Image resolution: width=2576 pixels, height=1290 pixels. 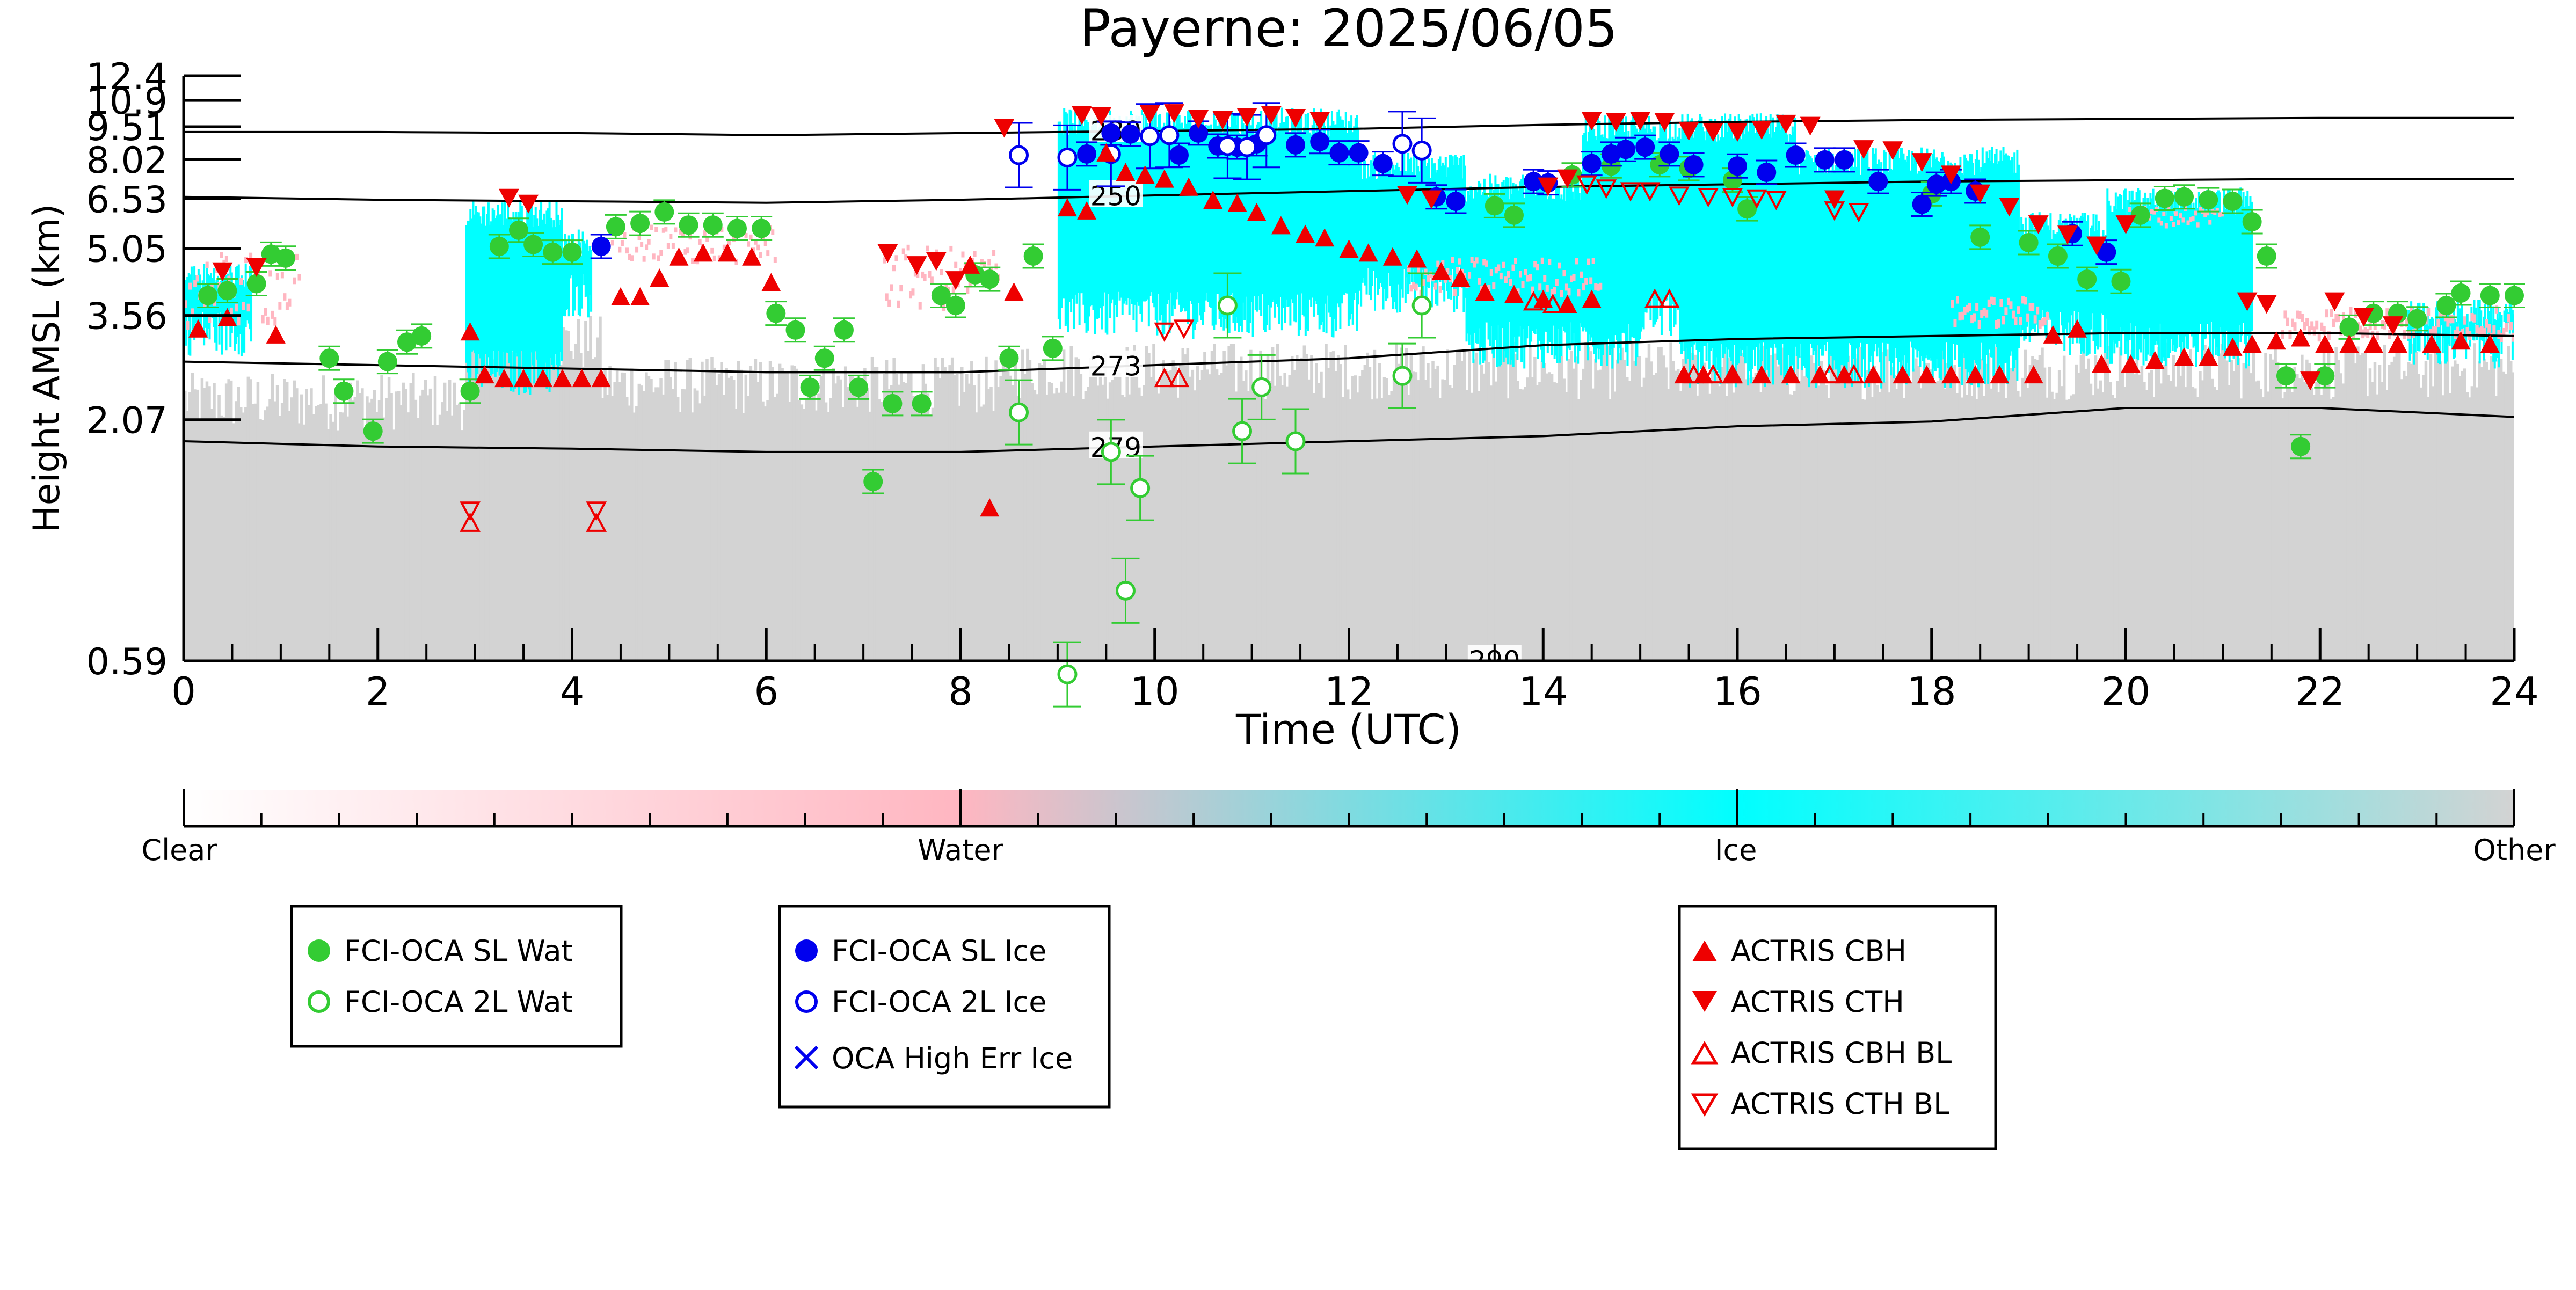 I want to click on x-tick-label: 14, so click(x=1543, y=691).